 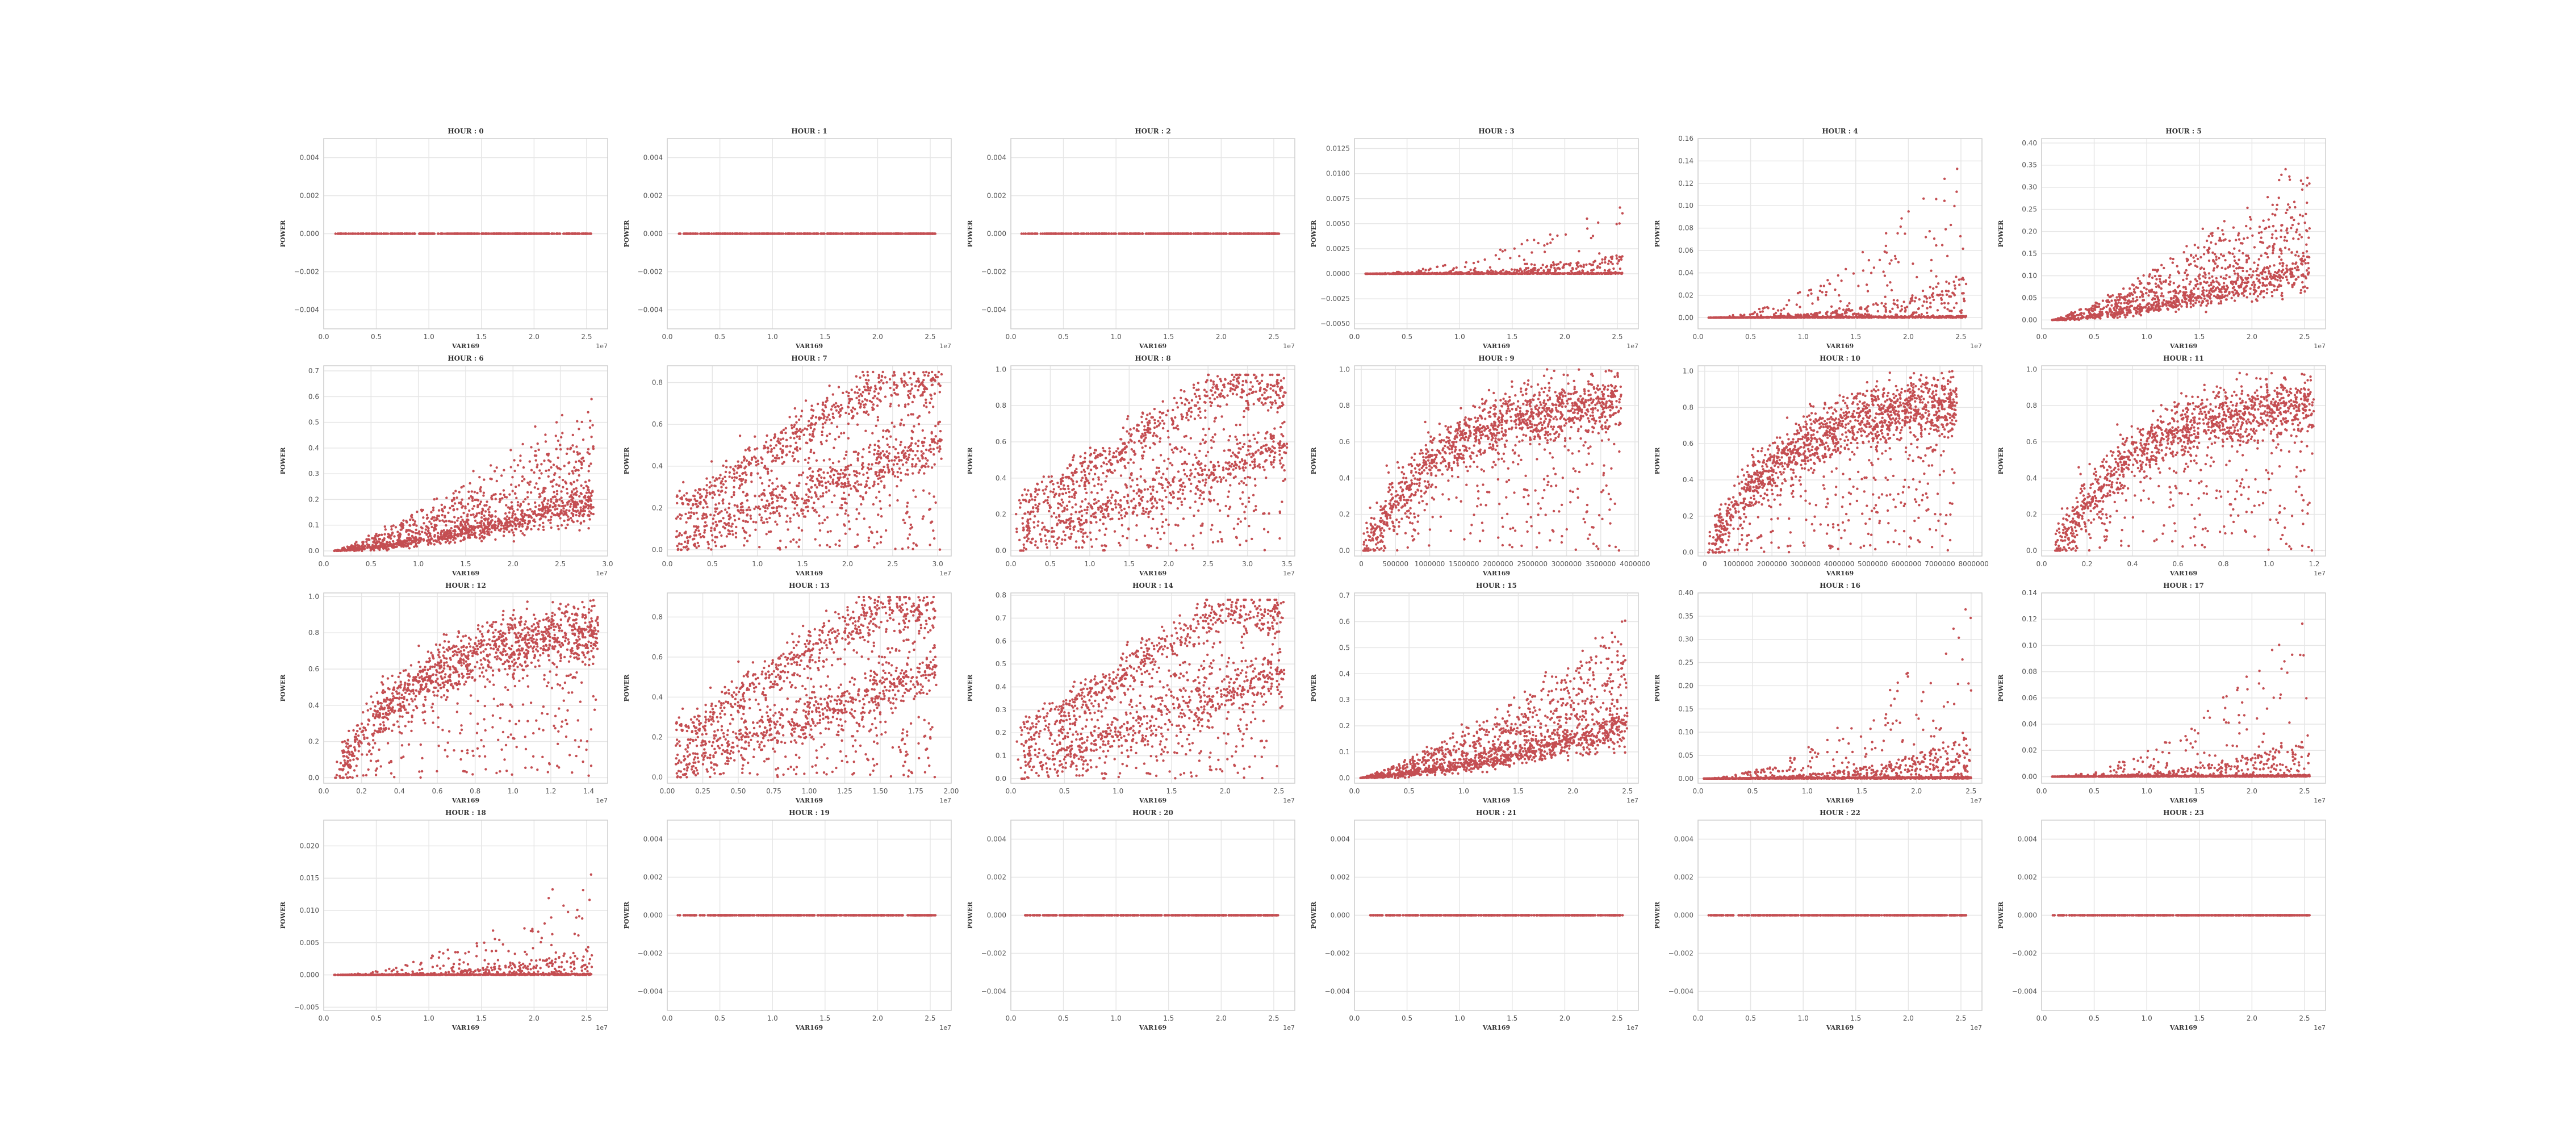 I want to click on y-tick-label: 0.00, so click(x=2029, y=320).